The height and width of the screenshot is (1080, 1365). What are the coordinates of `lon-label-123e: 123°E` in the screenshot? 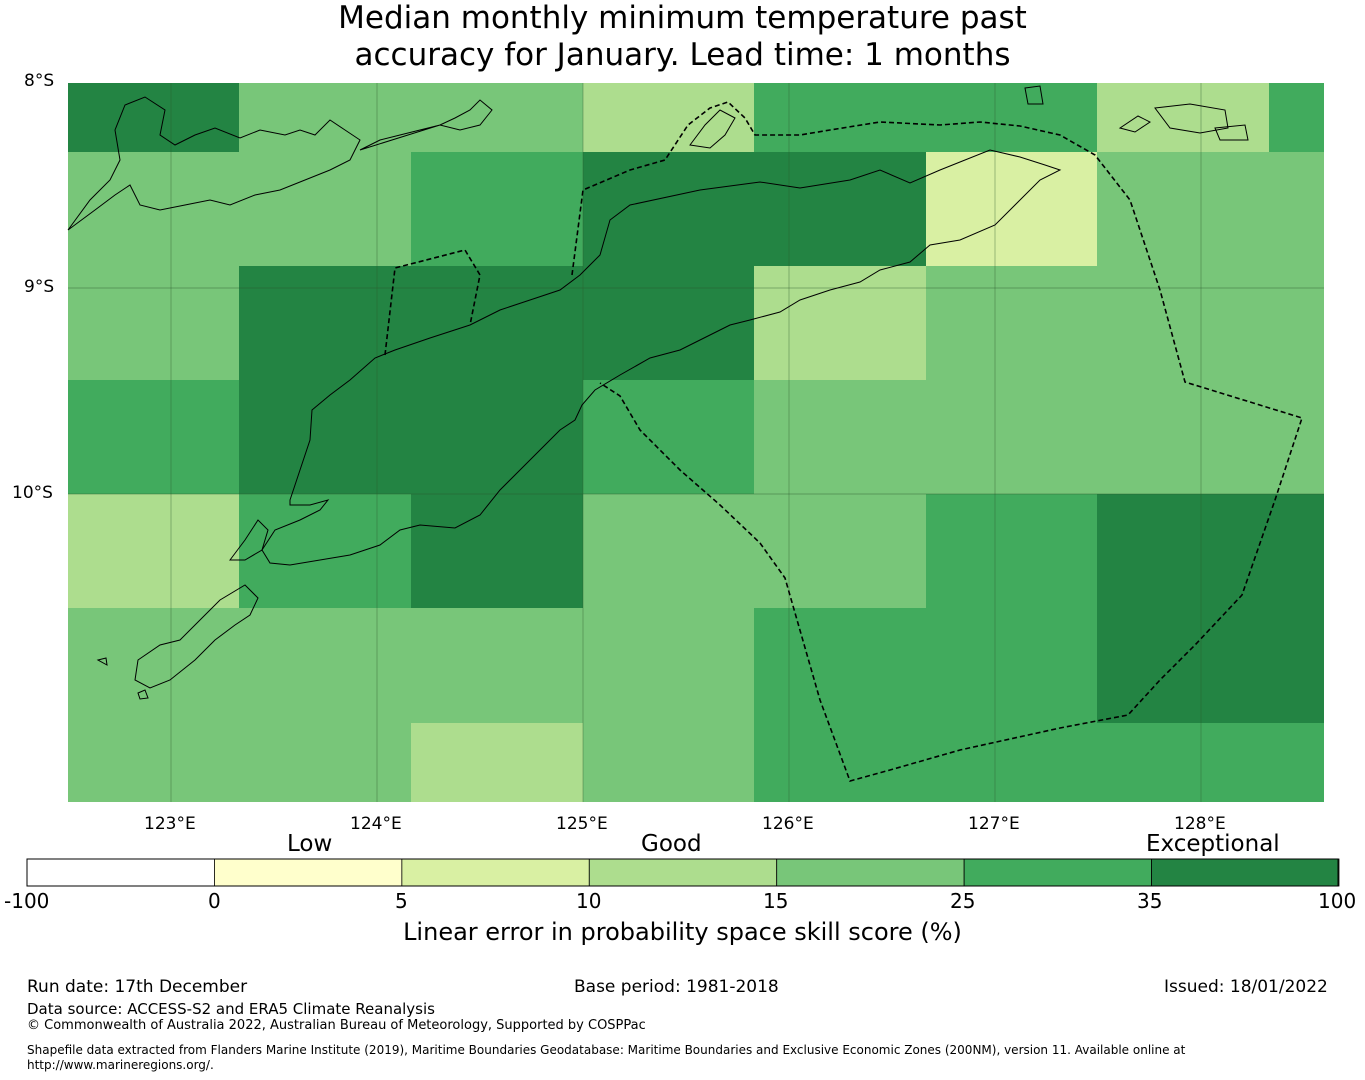 It's located at (170, 824).